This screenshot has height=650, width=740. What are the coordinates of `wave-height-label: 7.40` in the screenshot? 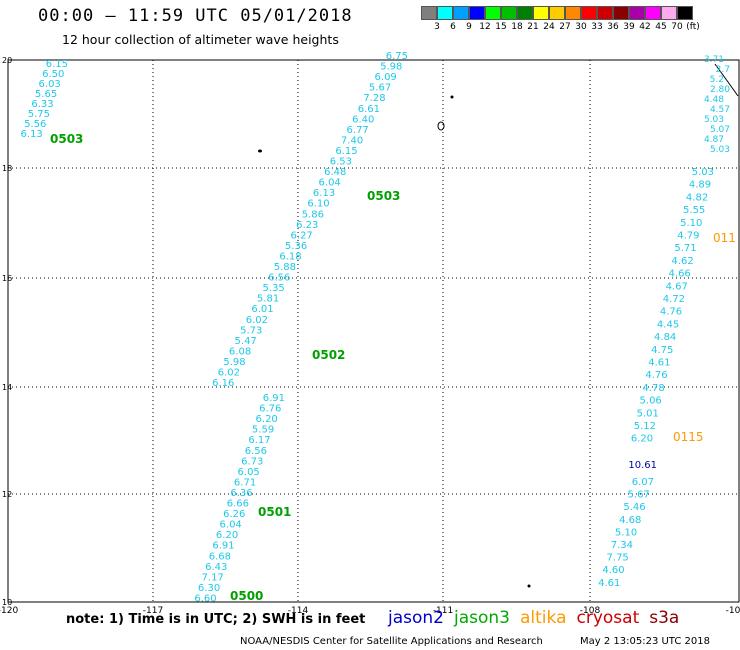 It's located at (352, 140).